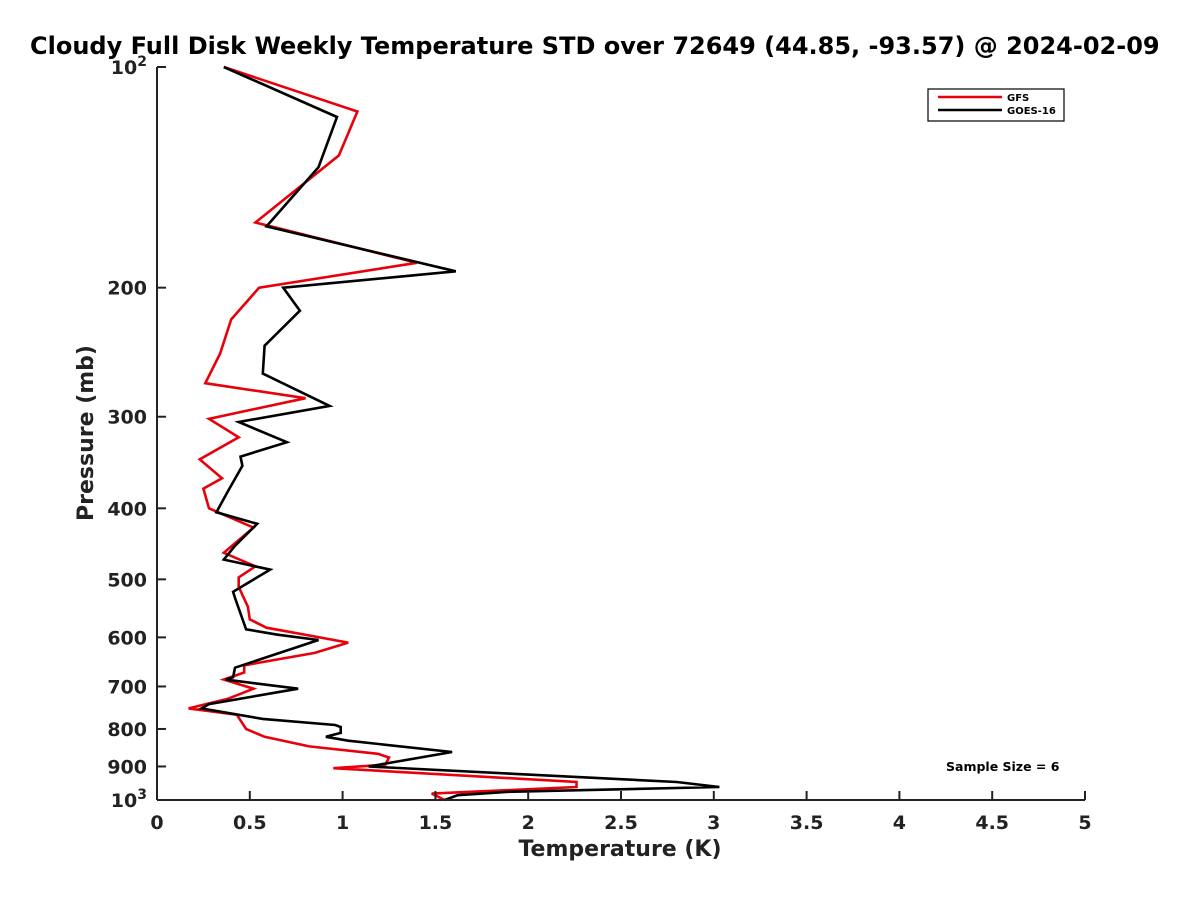  Describe the element at coordinates (127, 418) in the screenshot. I see `y-tick-label: 300` at that location.